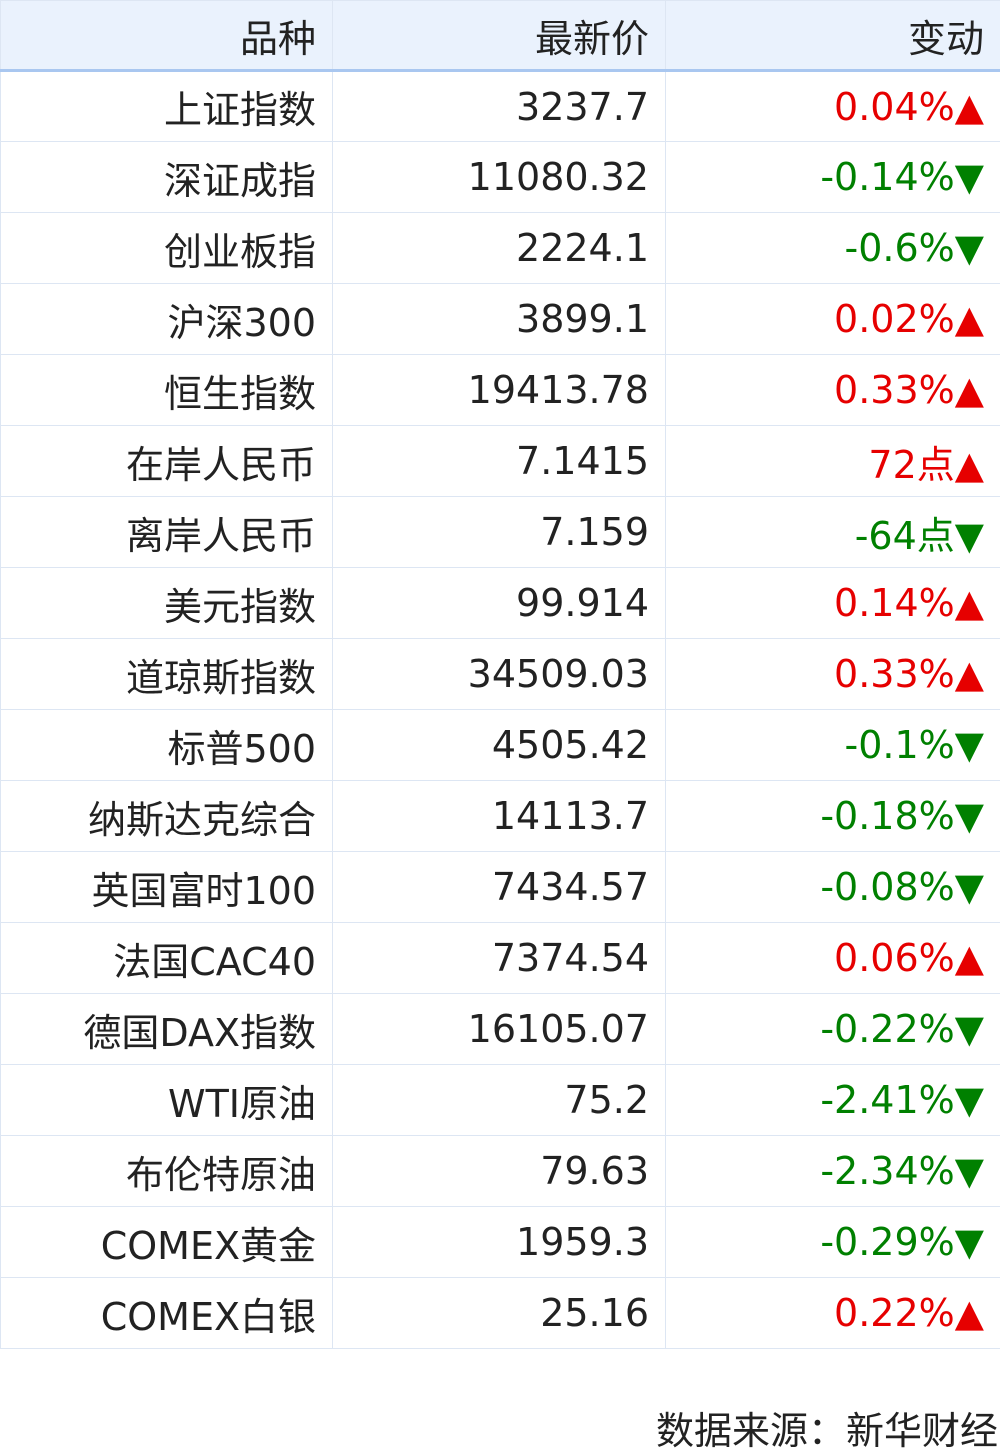 Image resolution: width=1000 pixels, height=1455 pixels. Describe the element at coordinates (167, 887) in the screenshot. I see `name-cell: 英国富时100` at that location.